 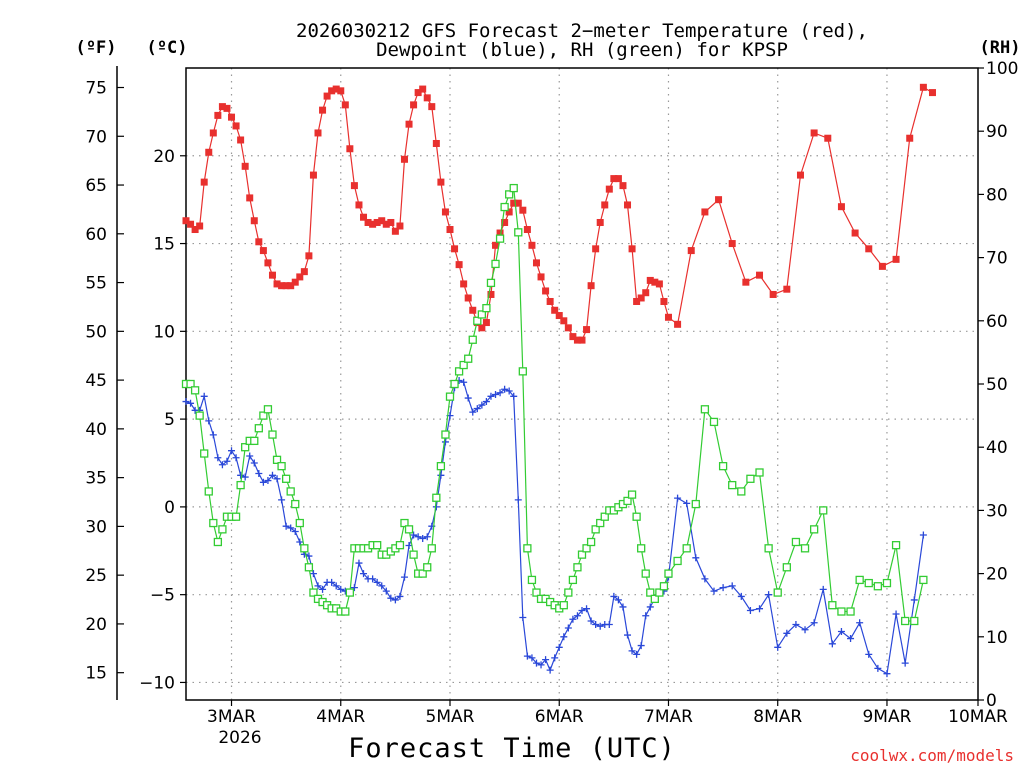 I want to click on rh-tick-label: 80, so click(x=997, y=195).